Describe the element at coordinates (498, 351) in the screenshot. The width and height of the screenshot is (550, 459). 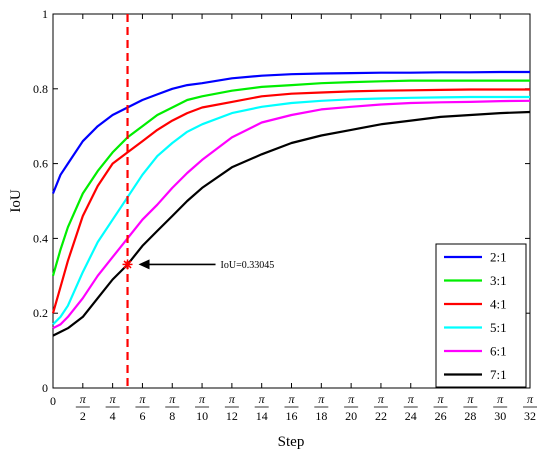
I see `legend-label: 6:1` at that location.